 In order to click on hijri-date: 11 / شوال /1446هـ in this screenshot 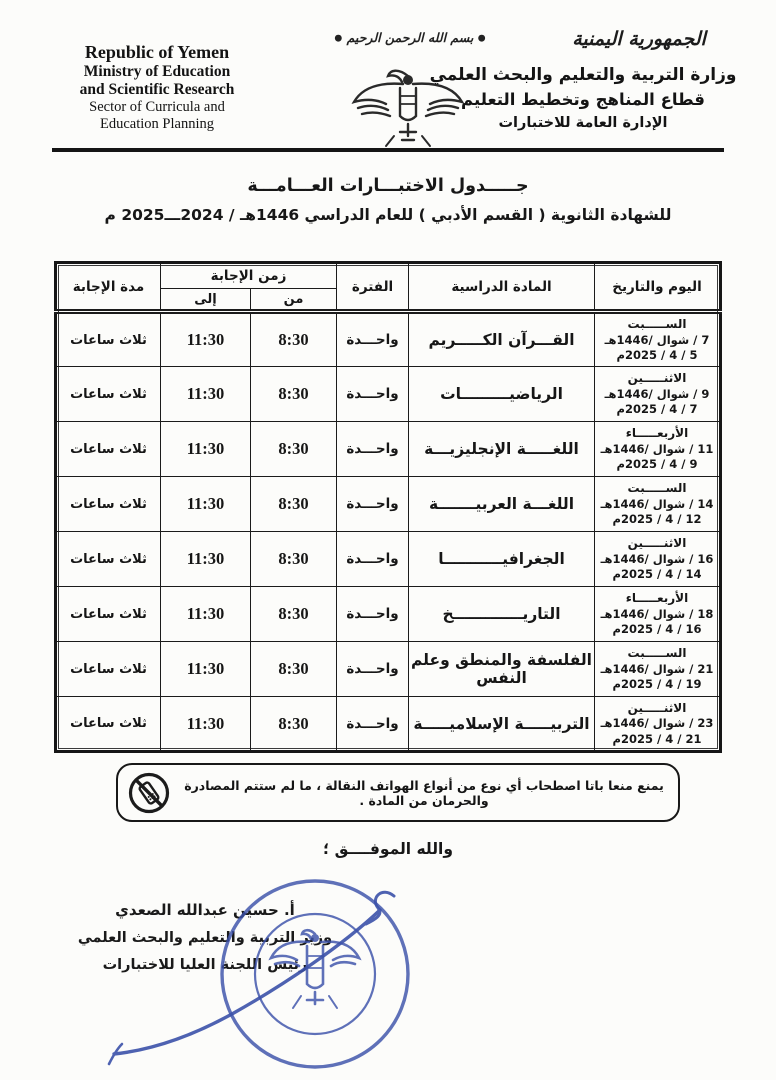, I will do `click(657, 448)`.